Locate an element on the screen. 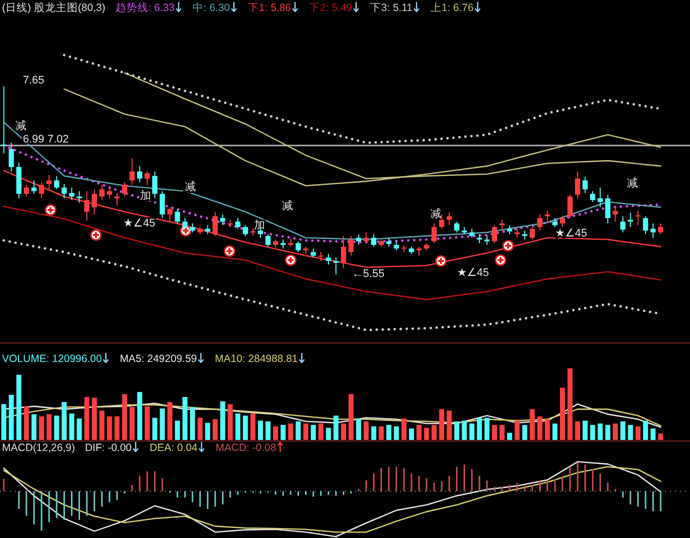 The height and width of the screenshot is (538, 690). text: 上1: 6.76 is located at coordinates (452, 7).